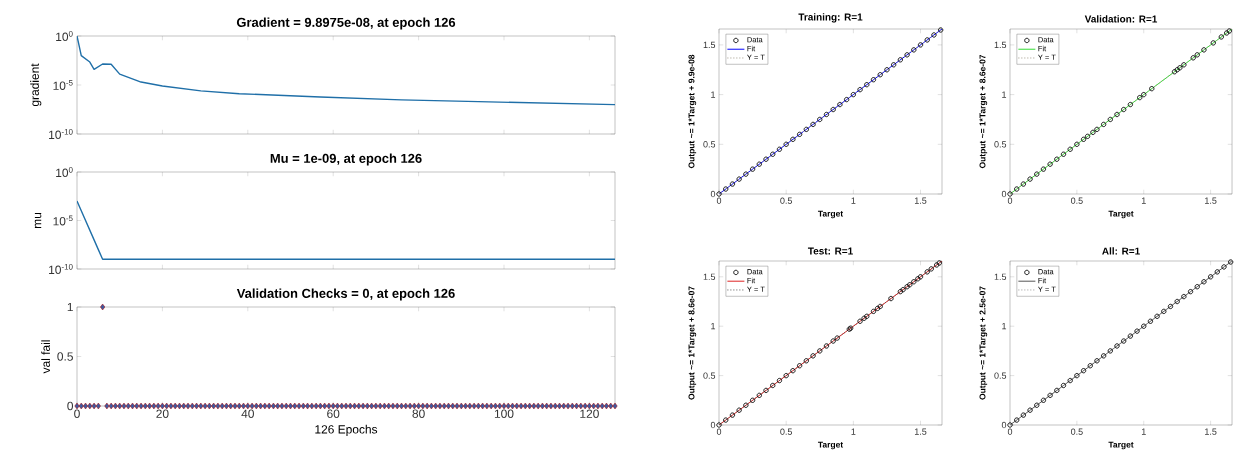  Describe the element at coordinates (1121, 19) in the screenshot. I see `chart-title: Validation: R=1` at that location.